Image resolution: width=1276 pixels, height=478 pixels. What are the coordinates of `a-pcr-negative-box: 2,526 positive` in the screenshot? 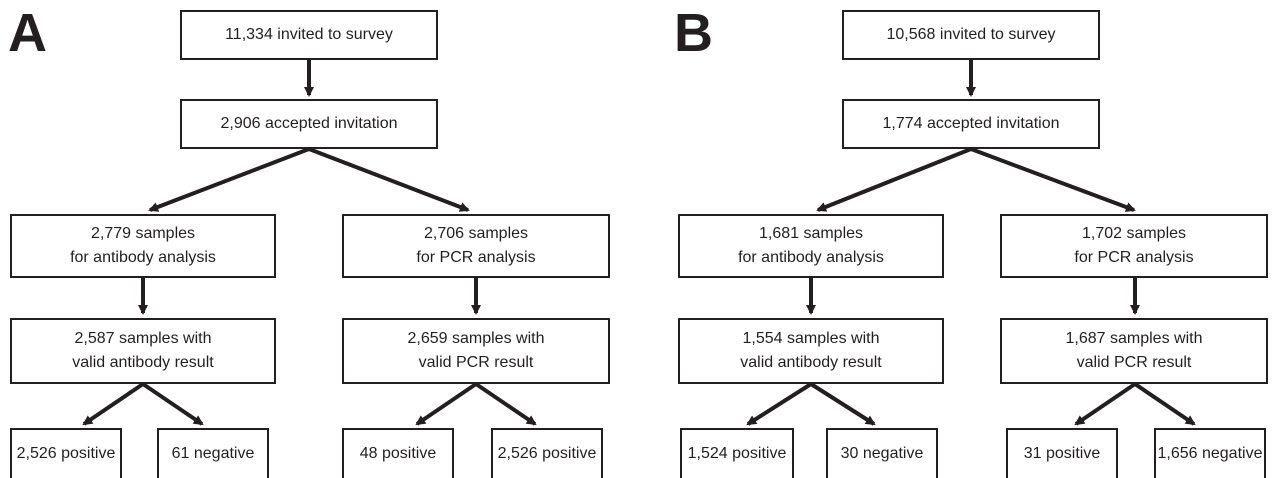 It's located at (547, 453).